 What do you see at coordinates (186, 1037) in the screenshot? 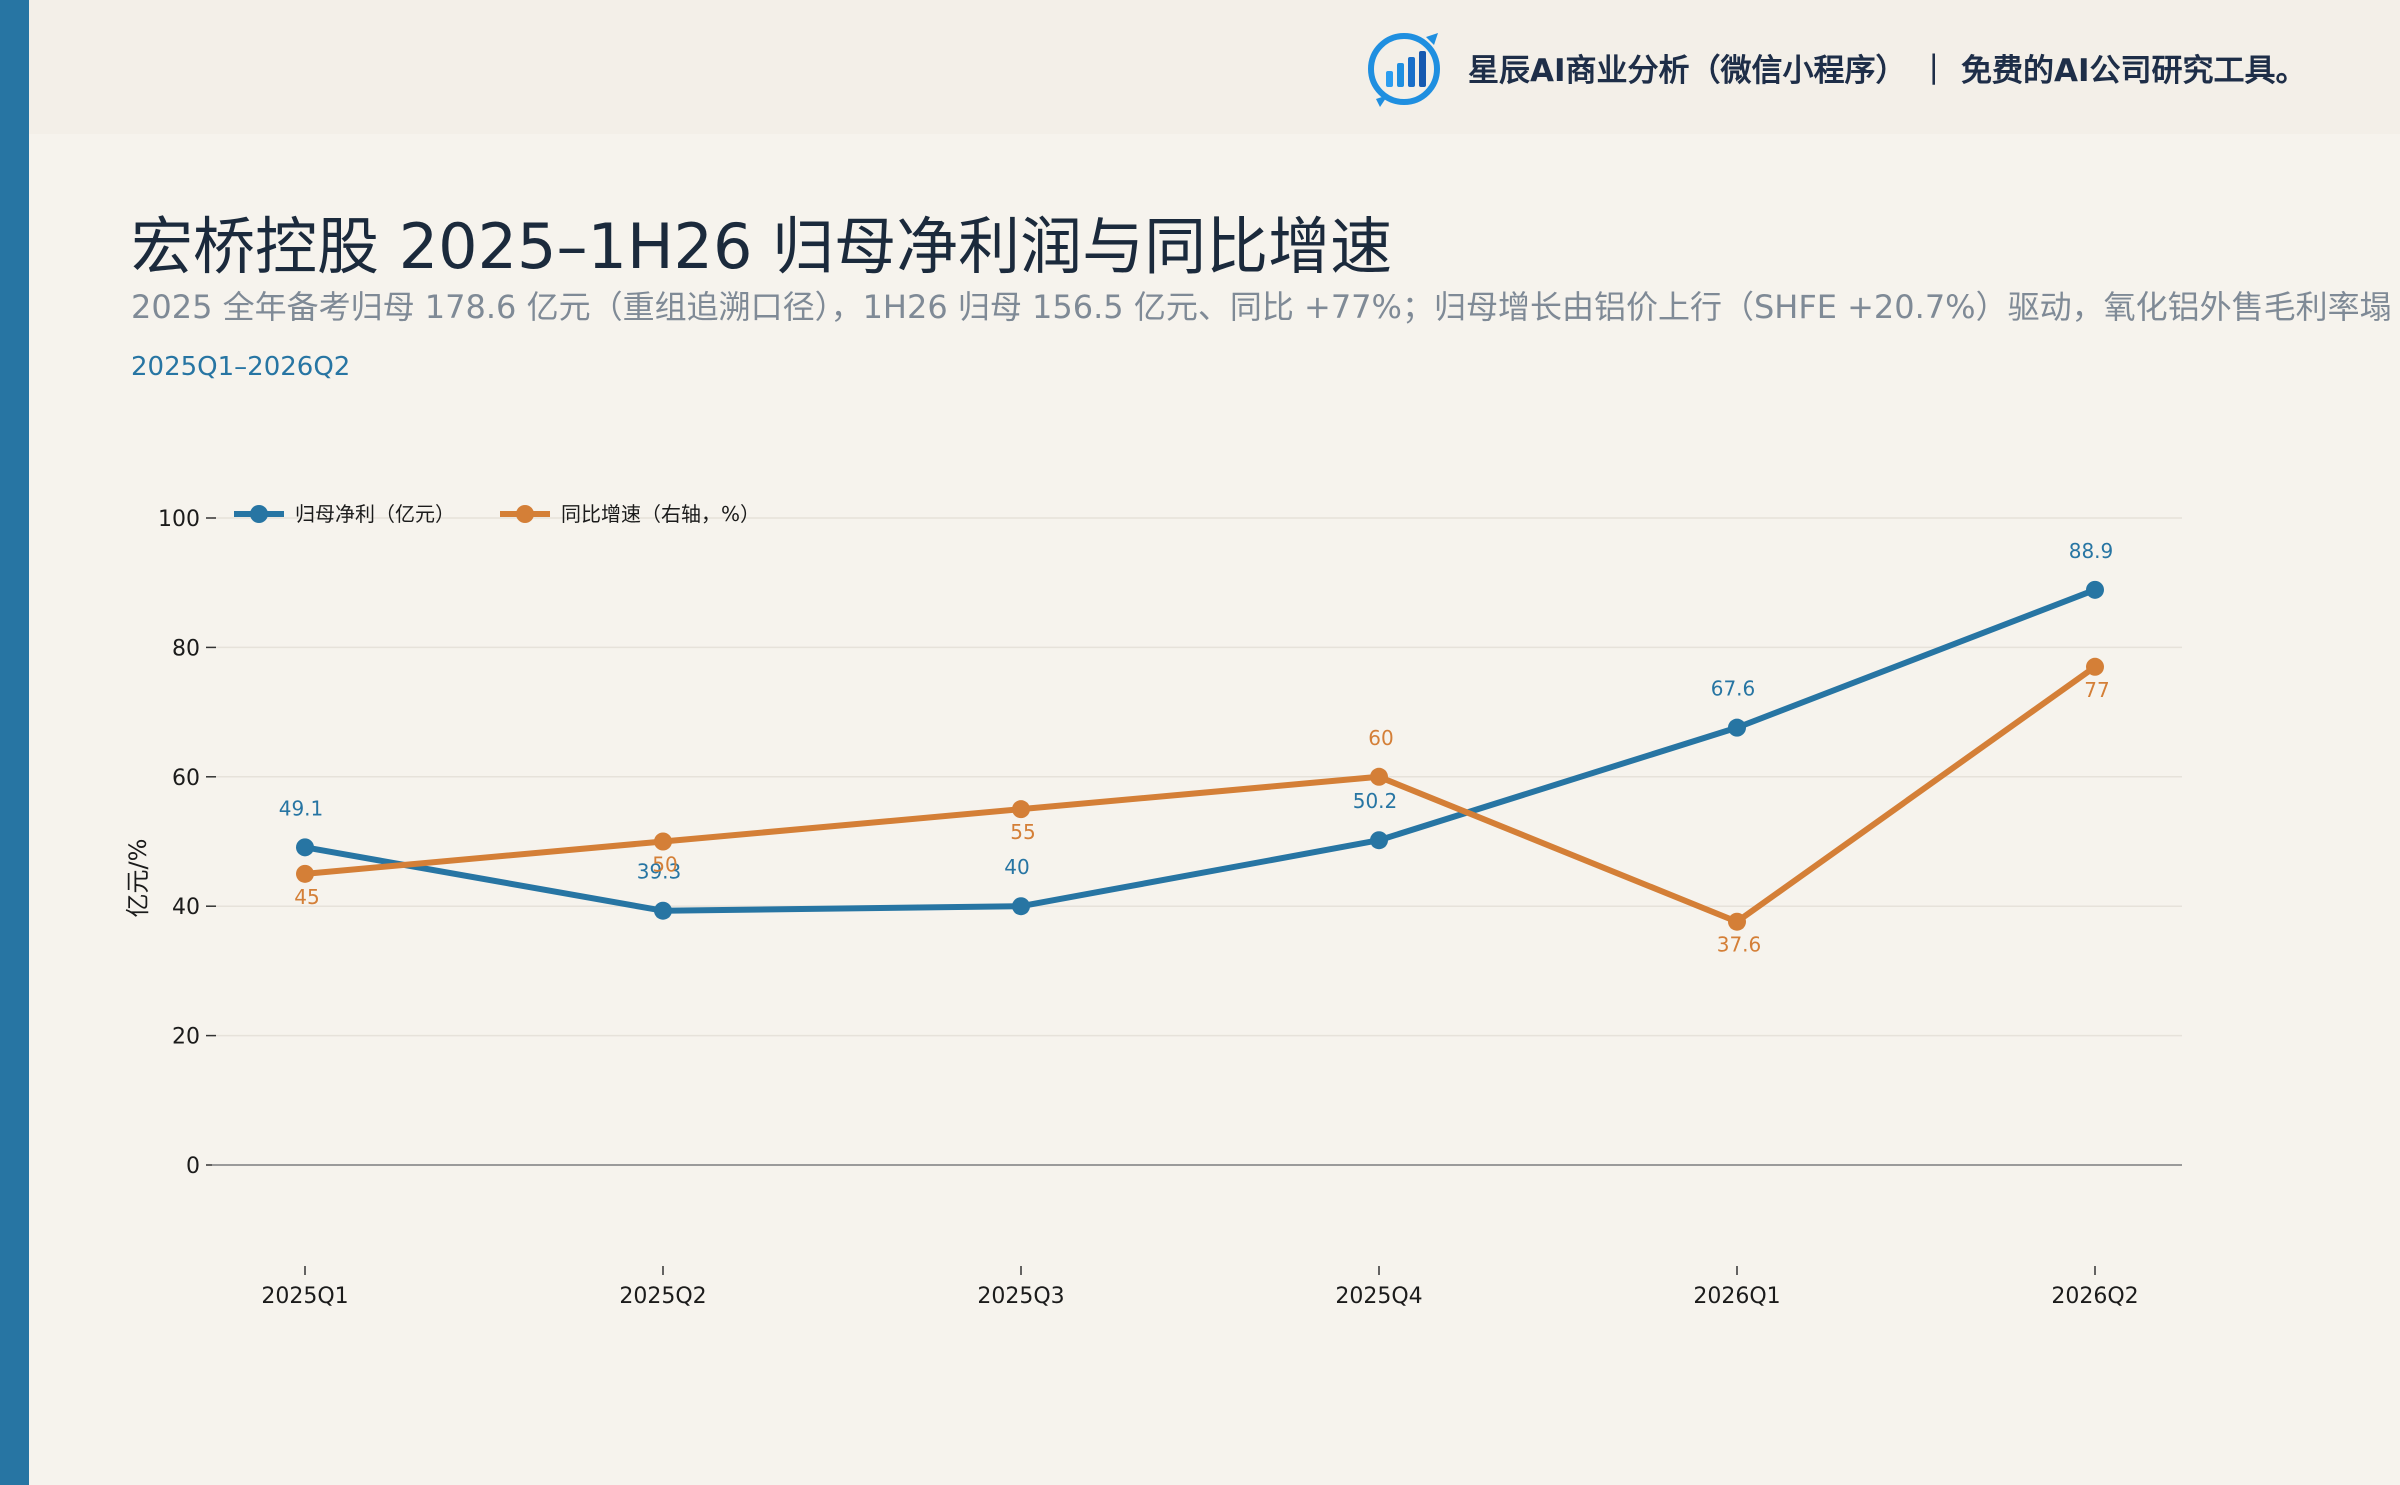
I see `y-tick-label: 20` at bounding box center [186, 1037].